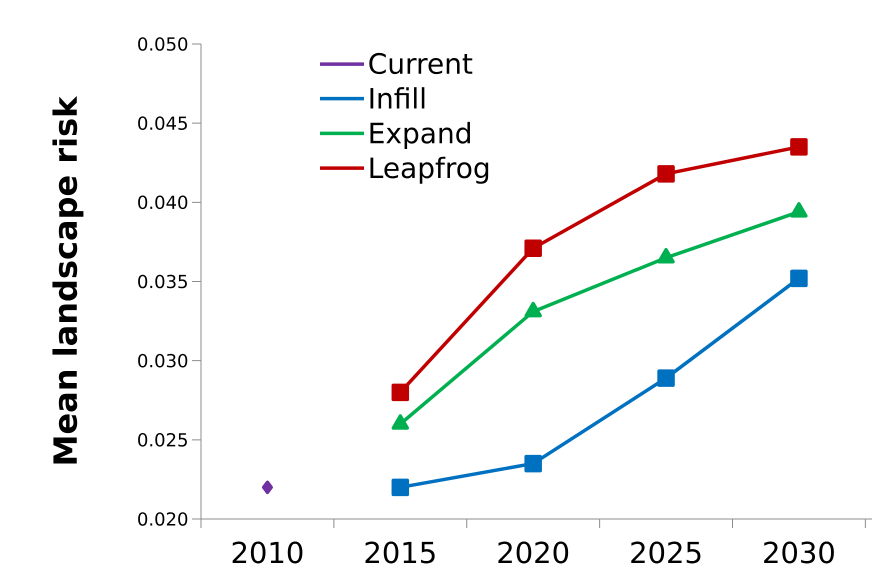  What do you see at coordinates (163, 203) in the screenshot?
I see `y-tick-label: 0.040` at bounding box center [163, 203].